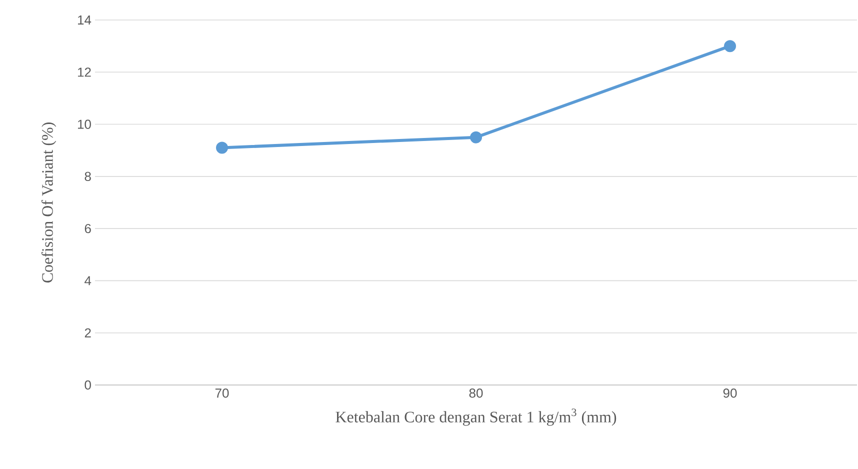  What do you see at coordinates (88, 281) in the screenshot?
I see `y-tick-label: 4` at bounding box center [88, 281].